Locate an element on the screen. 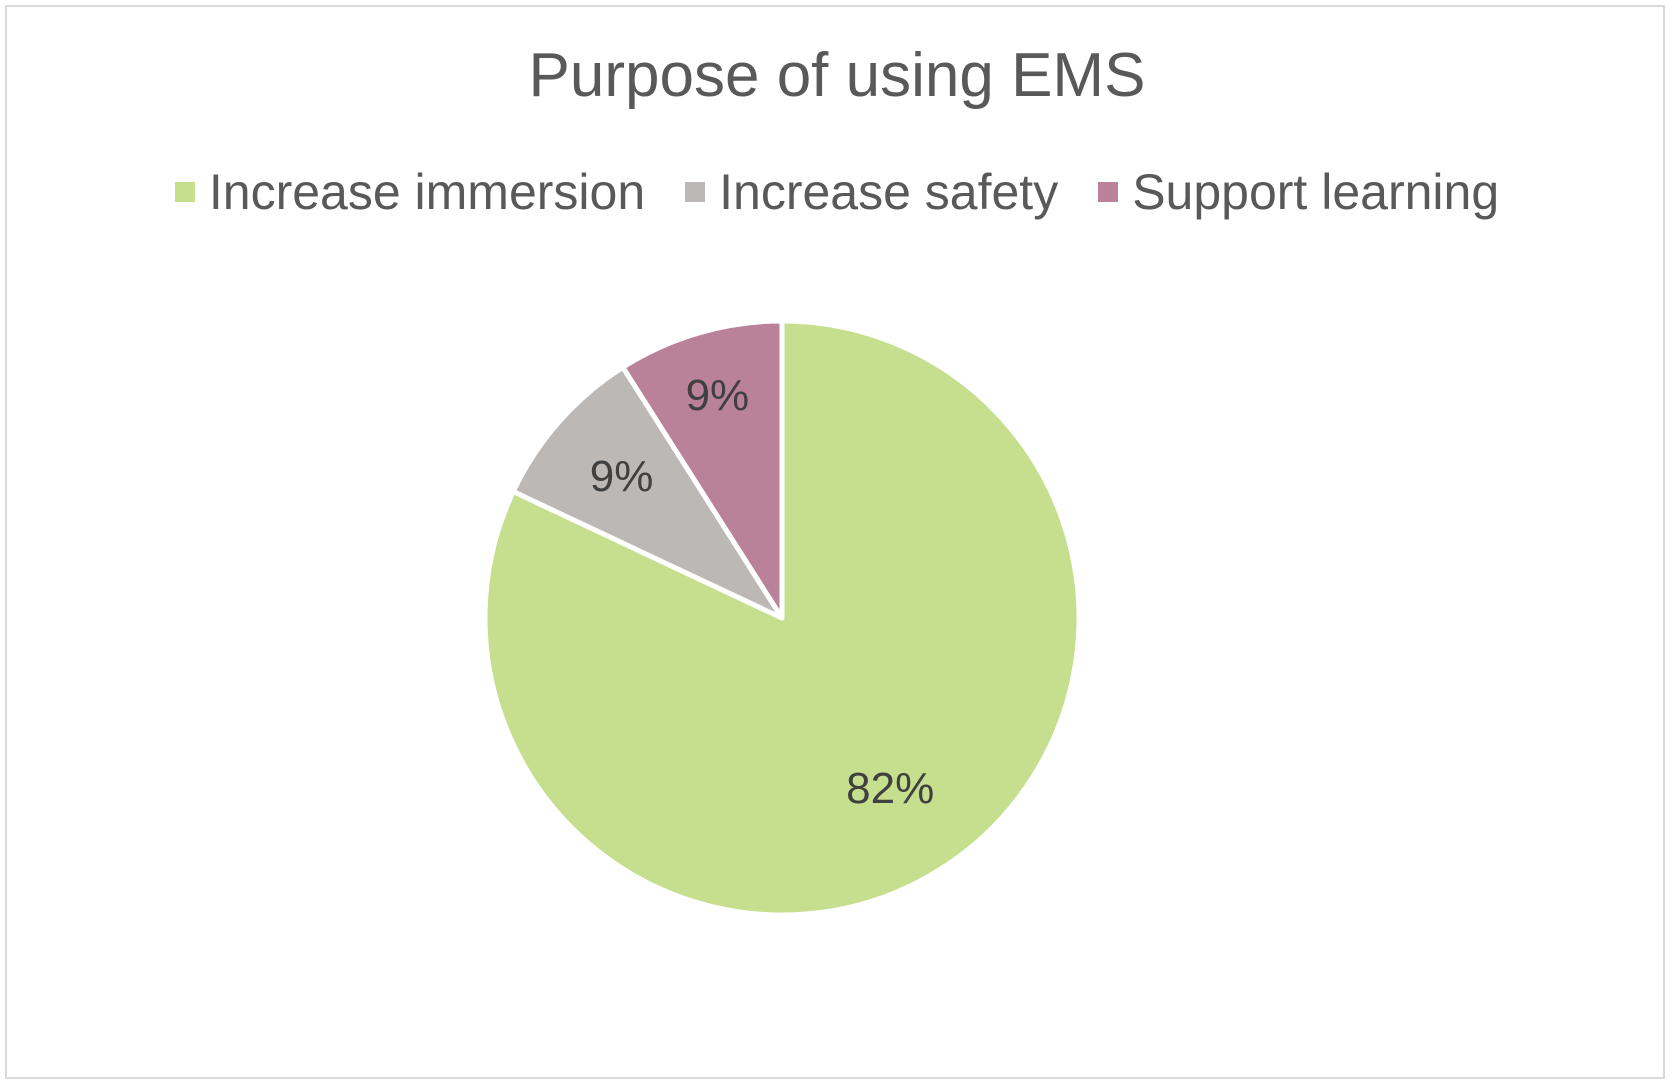  legend-swatch-support-learning is located at coordinates (1108, 192).